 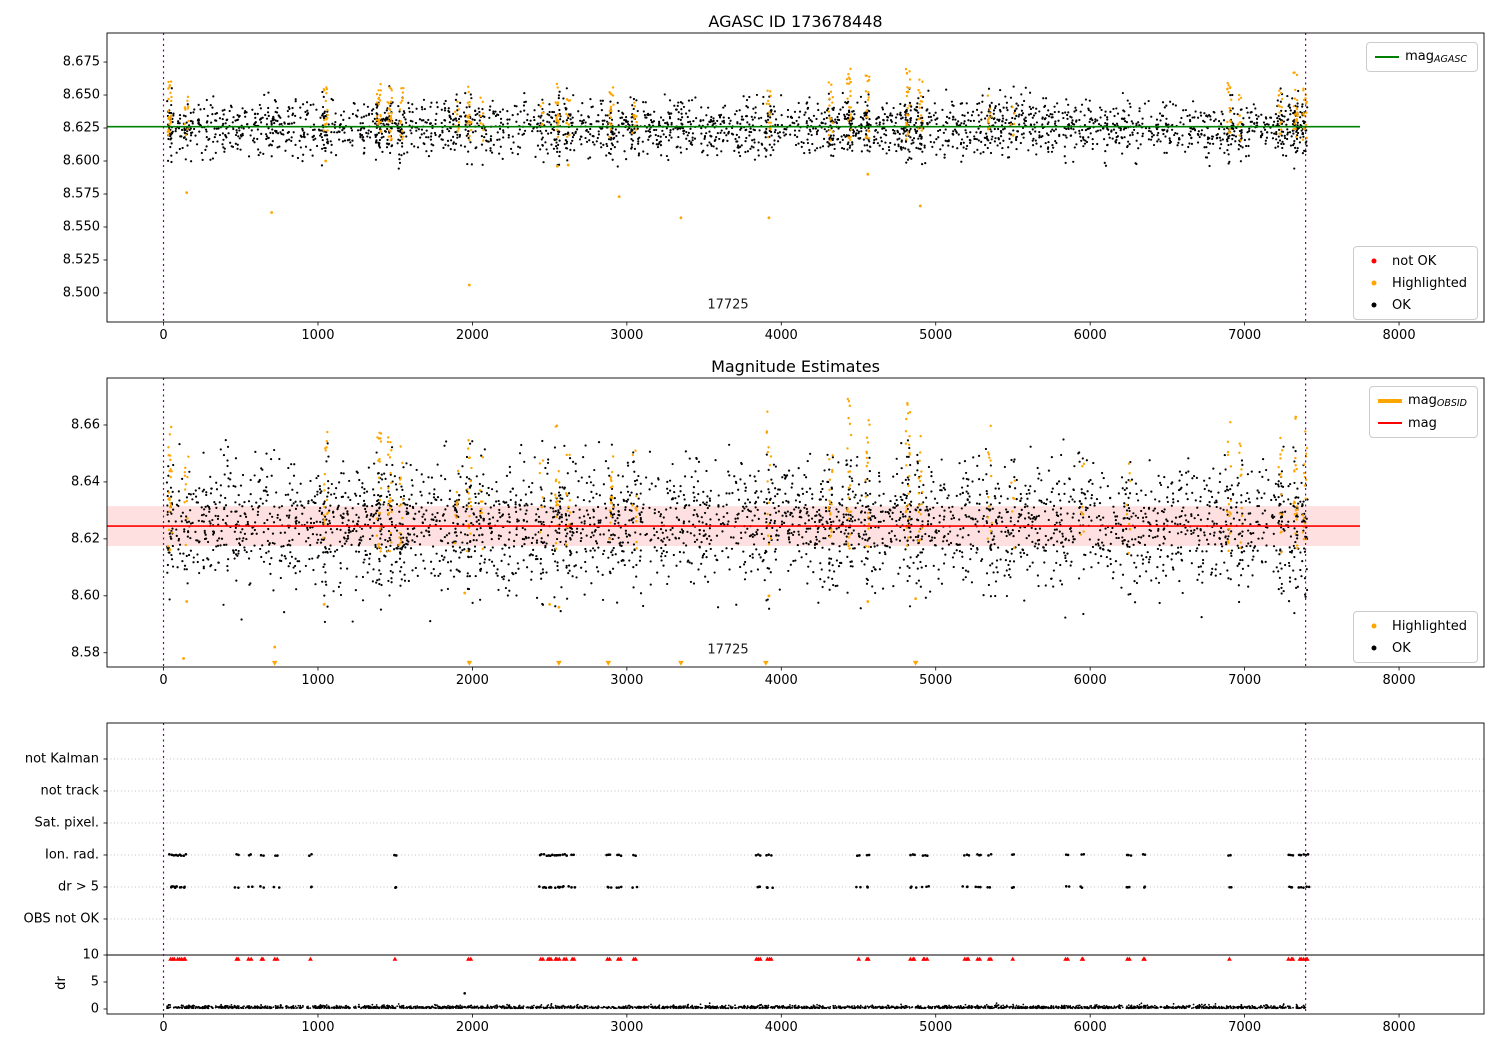 What do you see at coordinates (728, 650) in the screenshot?
I see `obsid-annotation-panel2: 17725` at bounding box center [728, 650].